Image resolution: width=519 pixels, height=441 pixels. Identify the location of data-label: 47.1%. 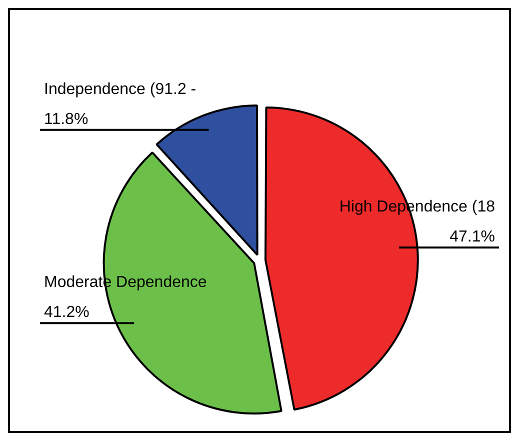
(472, 237).